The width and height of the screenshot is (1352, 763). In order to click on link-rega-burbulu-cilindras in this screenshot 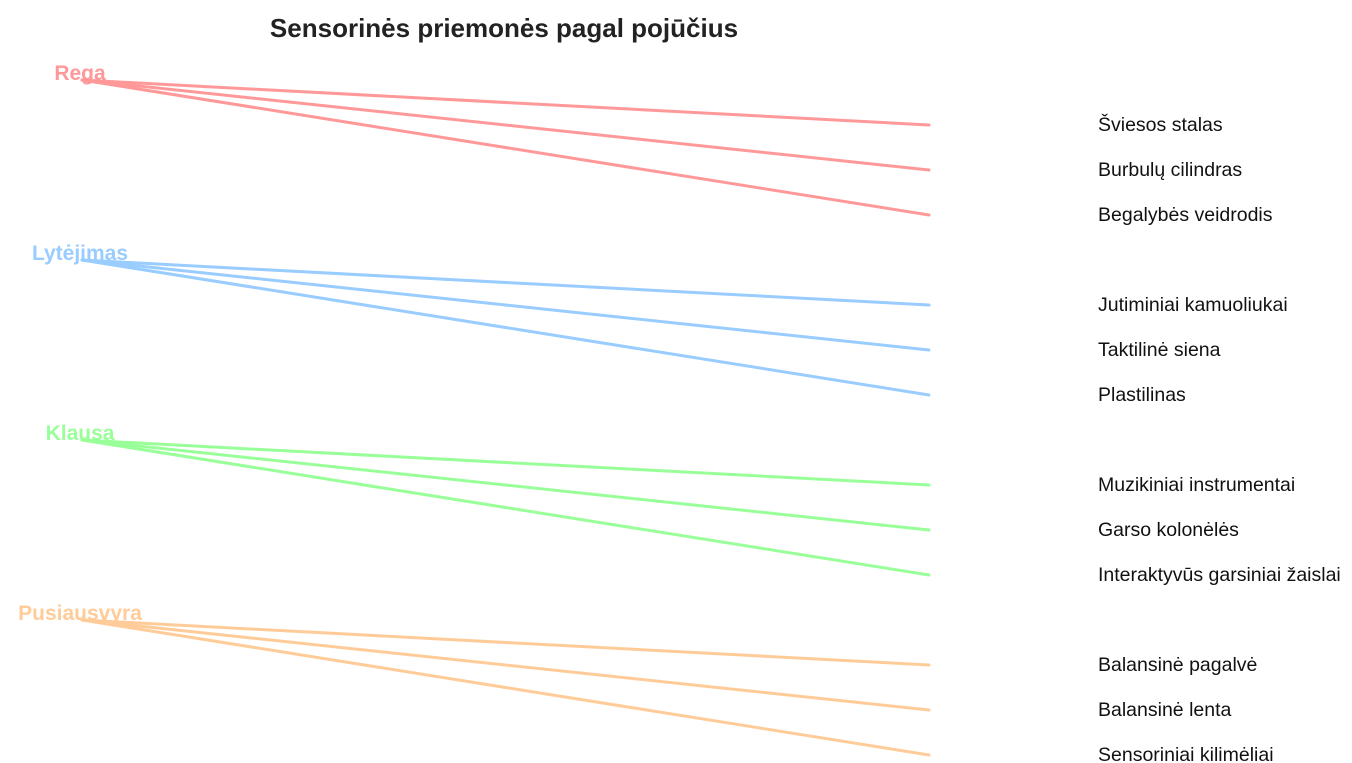, I will do `click(505, 125)`.